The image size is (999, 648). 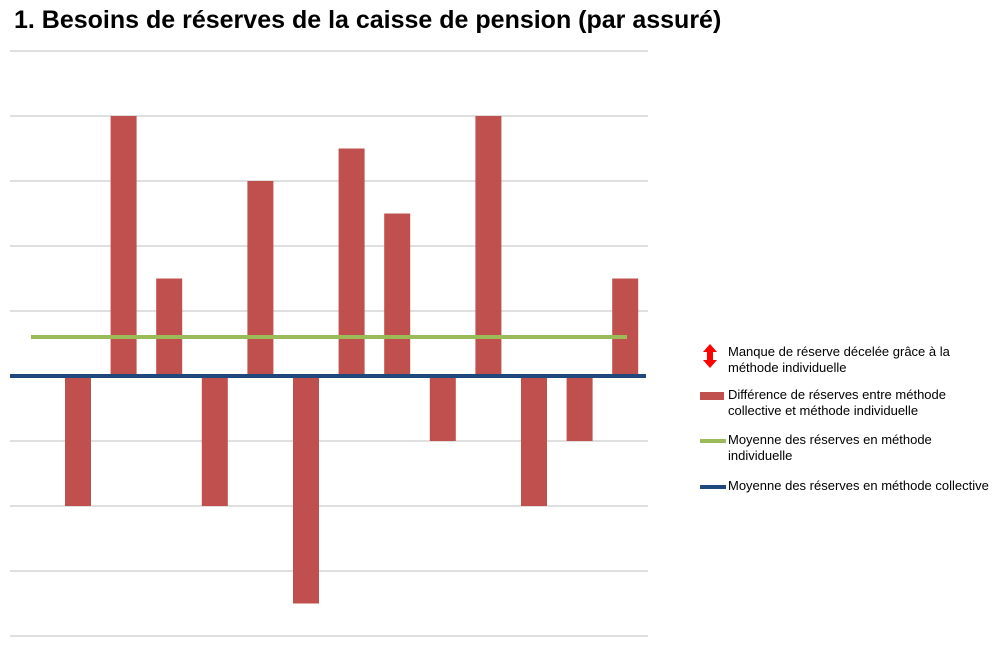 What do you see at coordinates (713, 441) in the screenshot?
I see `green-line-swatch` at bounding box center [713, 441].